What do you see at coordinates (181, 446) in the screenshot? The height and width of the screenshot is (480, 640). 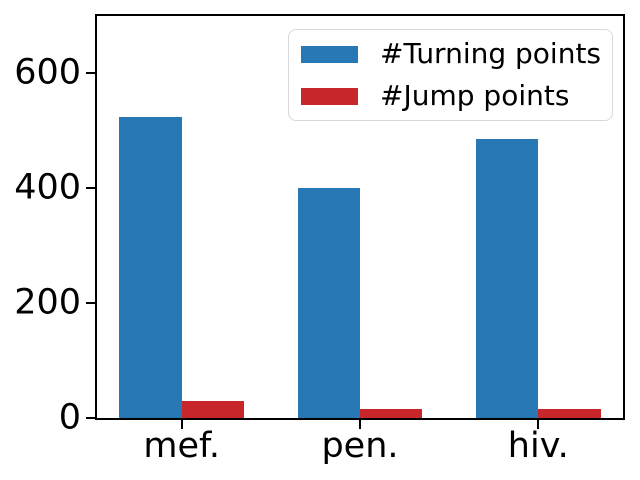 I see `x-axis-category-label-mef: mef.` at bounding box center [181, 446].